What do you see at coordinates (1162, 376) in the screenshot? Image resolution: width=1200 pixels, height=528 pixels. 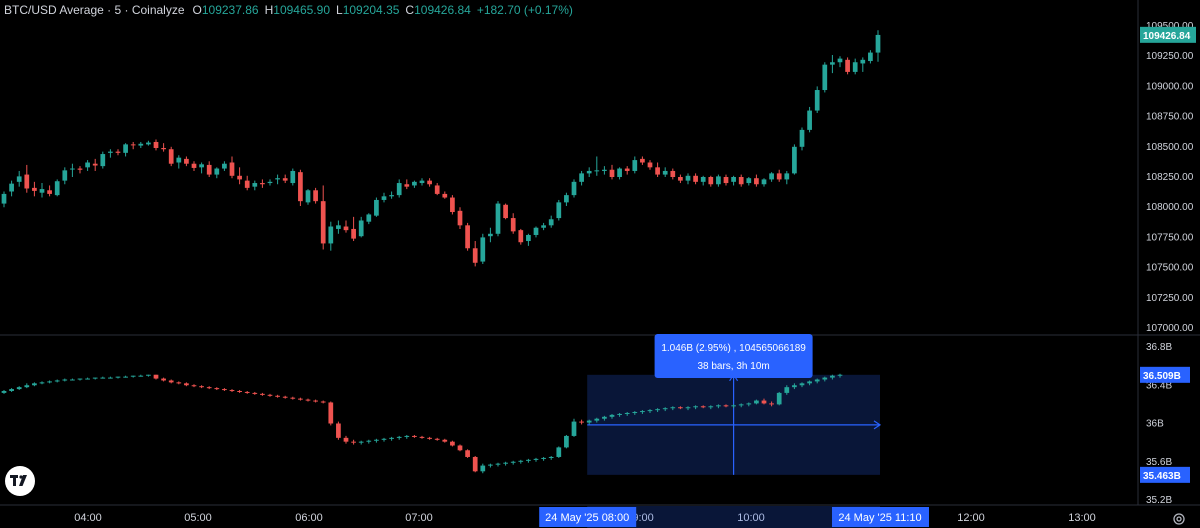 I see `range-high-label: 36.509B` at bounding box center [1162, 376].